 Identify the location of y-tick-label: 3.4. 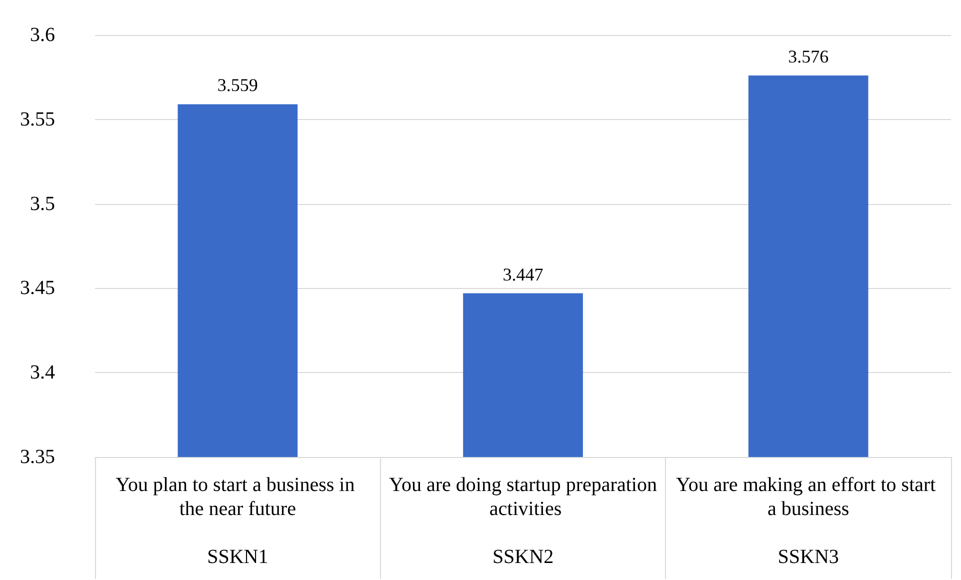
(42, 373).